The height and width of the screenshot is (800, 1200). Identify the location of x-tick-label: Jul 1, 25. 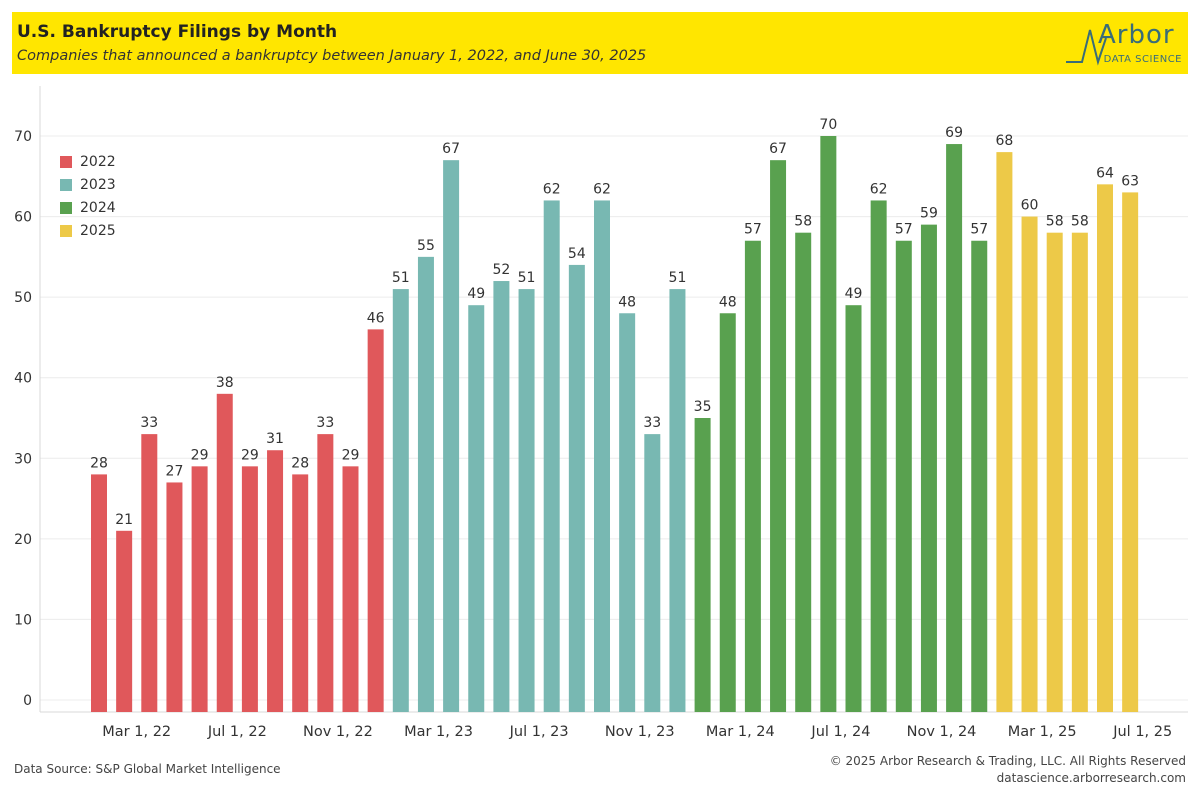
(1142, 732).